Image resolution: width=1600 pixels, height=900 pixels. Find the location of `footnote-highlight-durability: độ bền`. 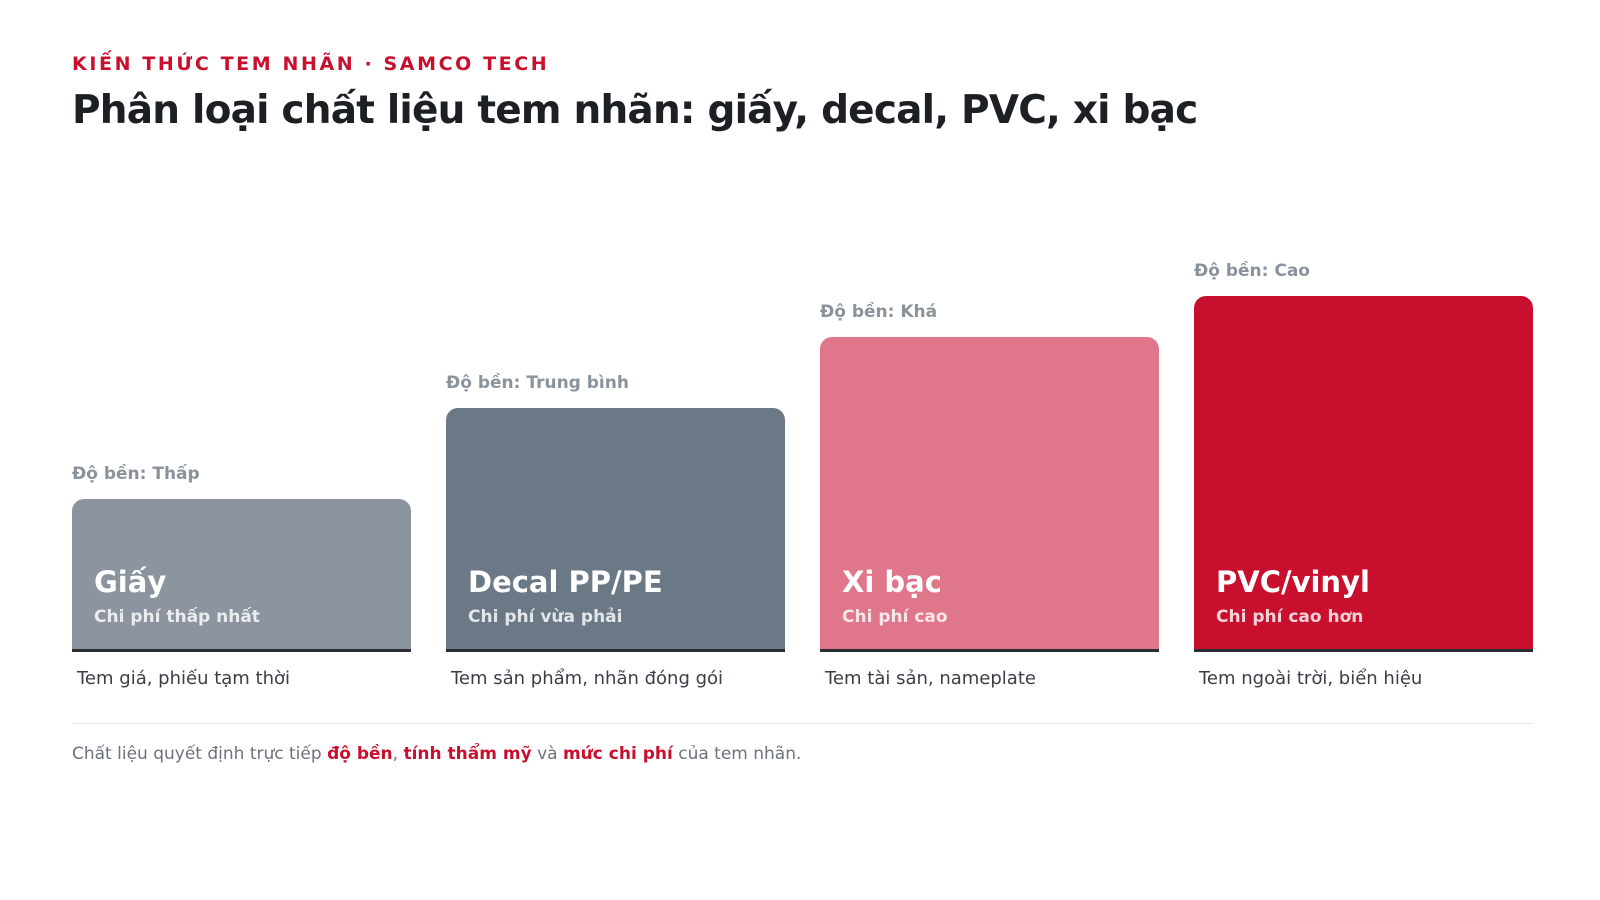

footnote-highlight-durability: độ bền is located at coordinates (360, 754).